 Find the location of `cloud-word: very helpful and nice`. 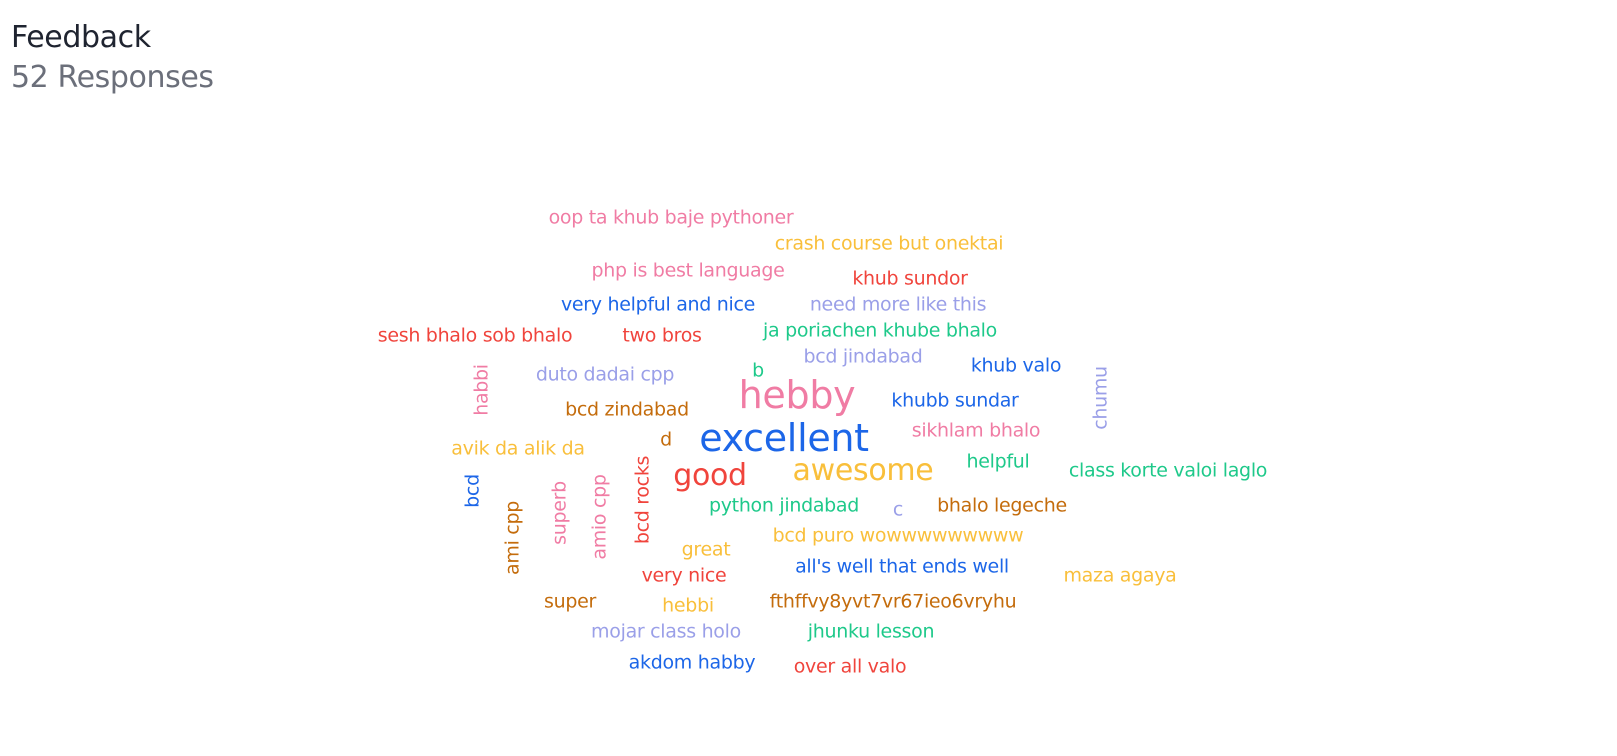

cloud-word: very helpful and nice is located at coordinates (658, 304).